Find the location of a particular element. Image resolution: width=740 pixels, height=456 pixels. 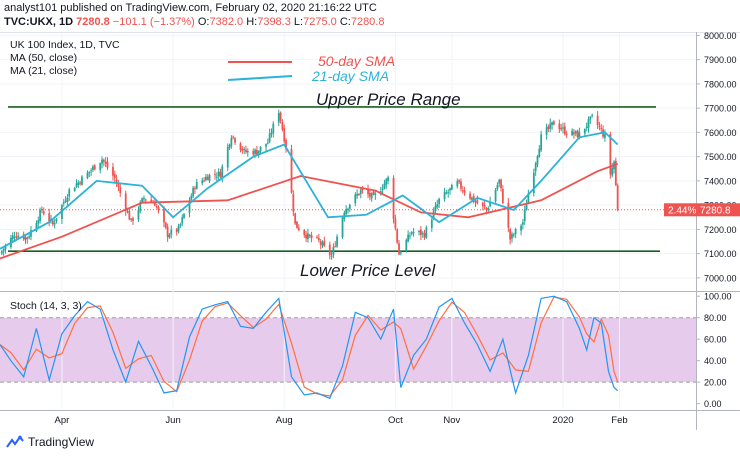

price-tick-label: 7400.00 is located at coordinates (720, 181).